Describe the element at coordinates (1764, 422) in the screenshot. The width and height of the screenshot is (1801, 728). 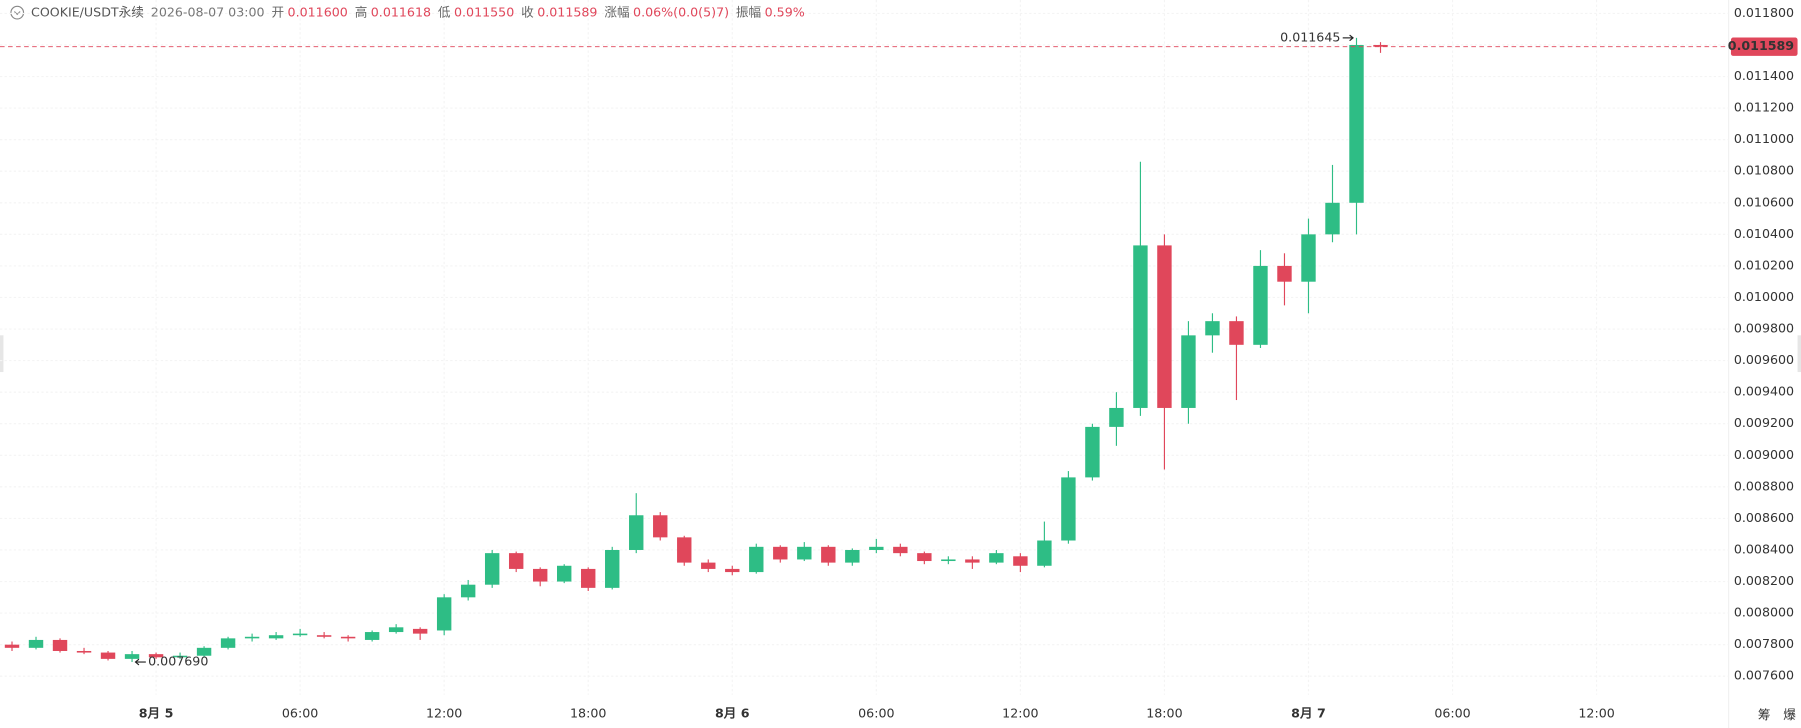
I see `y-tick-label: 0.009200` at that location.